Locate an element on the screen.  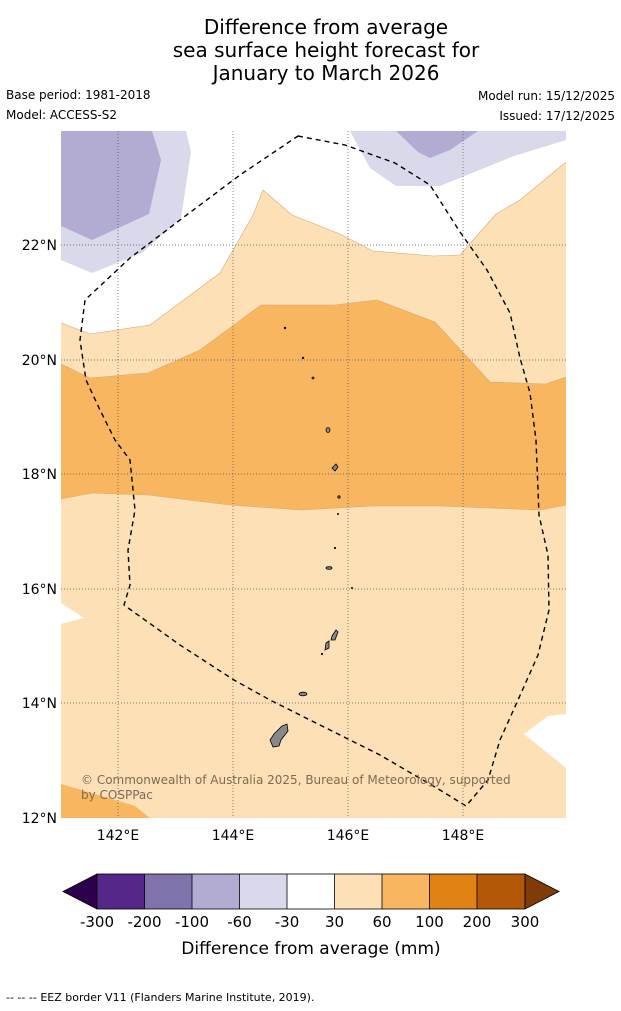
anomaly-band-60-100-southwest is located at coordinates (105, 801).